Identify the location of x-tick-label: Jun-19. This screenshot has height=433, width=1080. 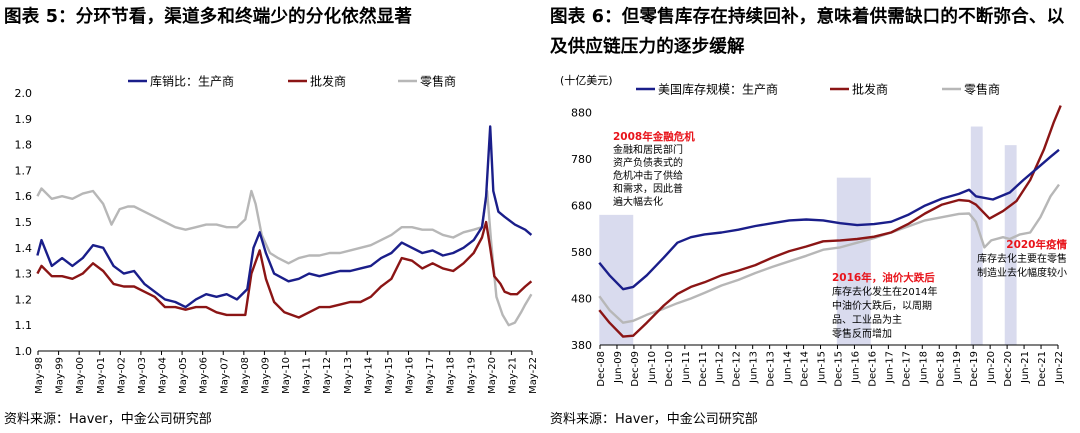
(957, 367).